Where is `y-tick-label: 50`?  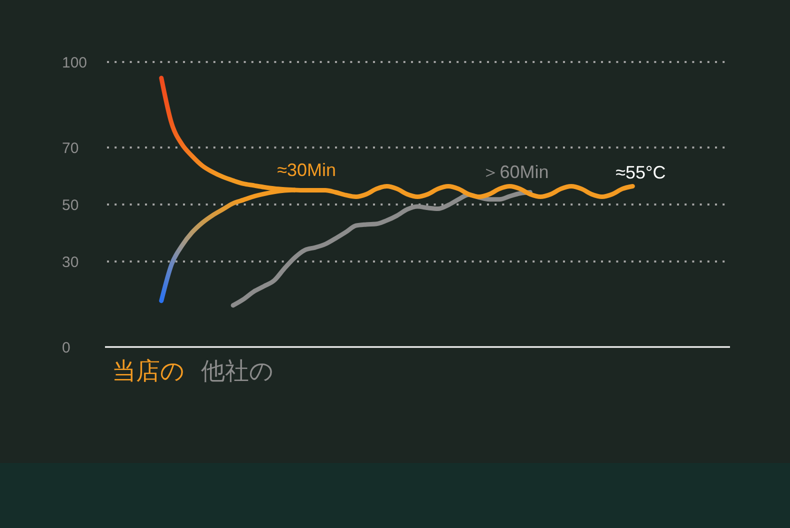 y-tick-label: 50 is located at coordinates (70, 205).